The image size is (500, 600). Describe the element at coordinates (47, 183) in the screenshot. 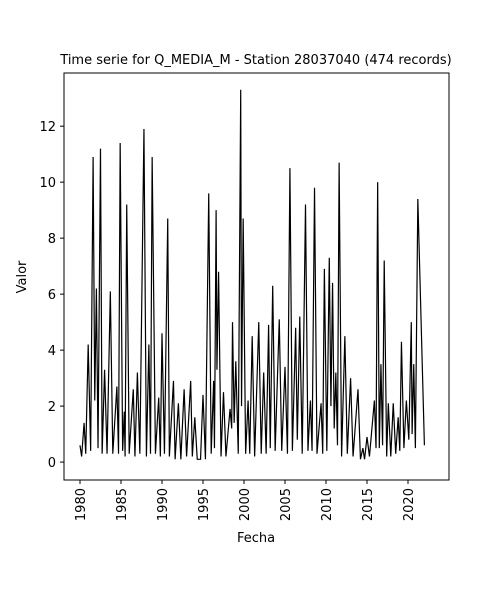

I see `y-tick-label: 10` at that location.